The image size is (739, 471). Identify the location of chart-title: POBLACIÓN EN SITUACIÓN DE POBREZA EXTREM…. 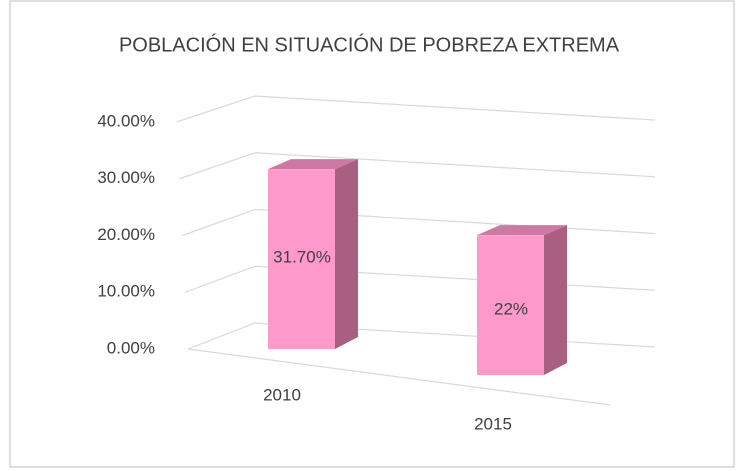
(369, 44).